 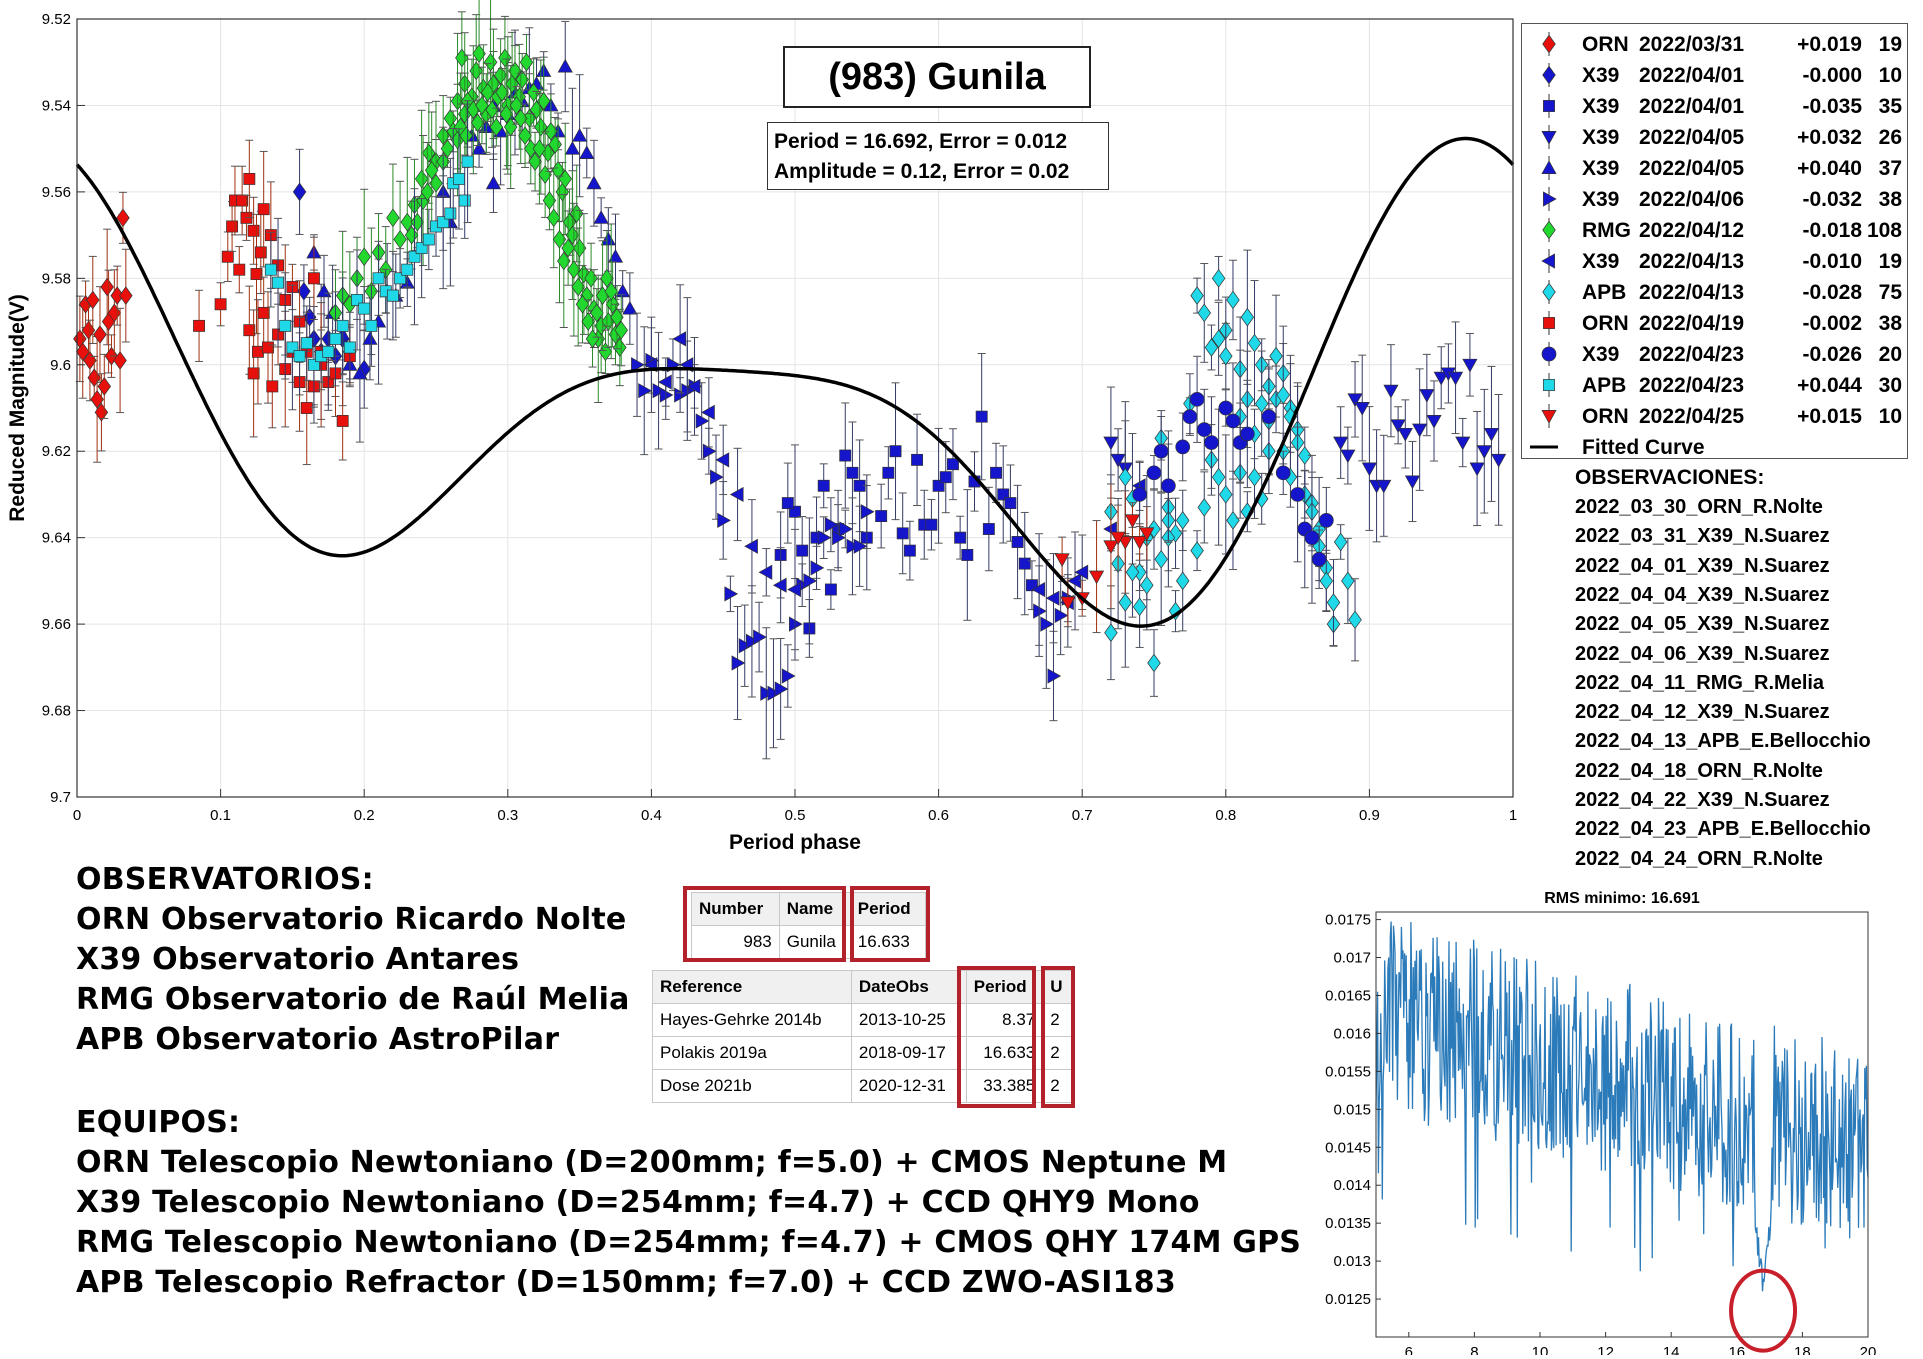 I want to click on observatorio-item: APB Observatorio AstroPilar, so click(x=318, y=1039).